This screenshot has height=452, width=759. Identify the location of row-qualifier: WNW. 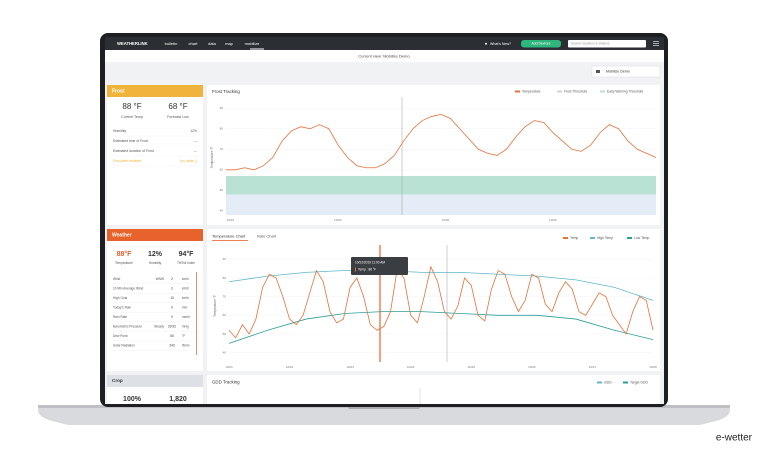
(160, 279).